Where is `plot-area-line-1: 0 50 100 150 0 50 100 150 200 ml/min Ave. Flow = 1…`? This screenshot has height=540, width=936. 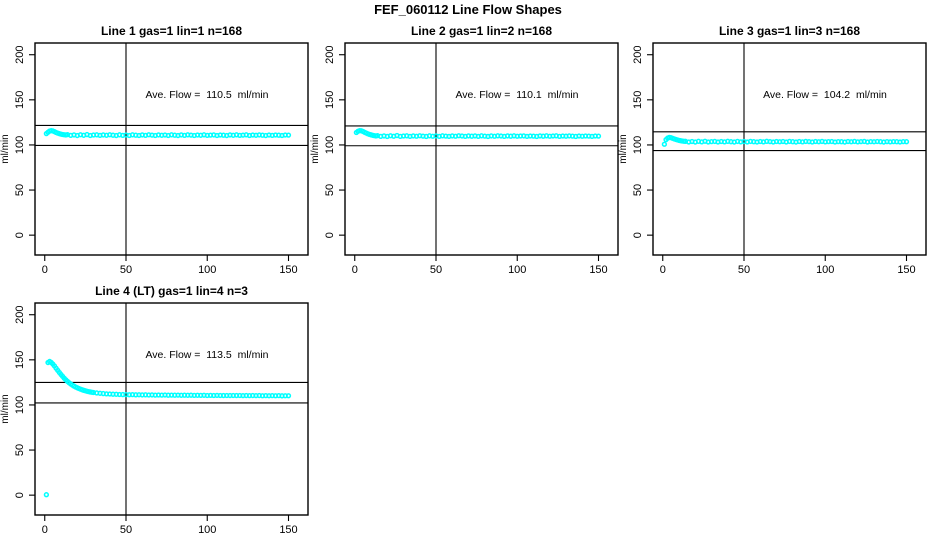
plot-area-line-1: 0 50 100 150 0 50 100 150 200 ml/min Ave. Flow = 1… is located at coordinates (154, 159).